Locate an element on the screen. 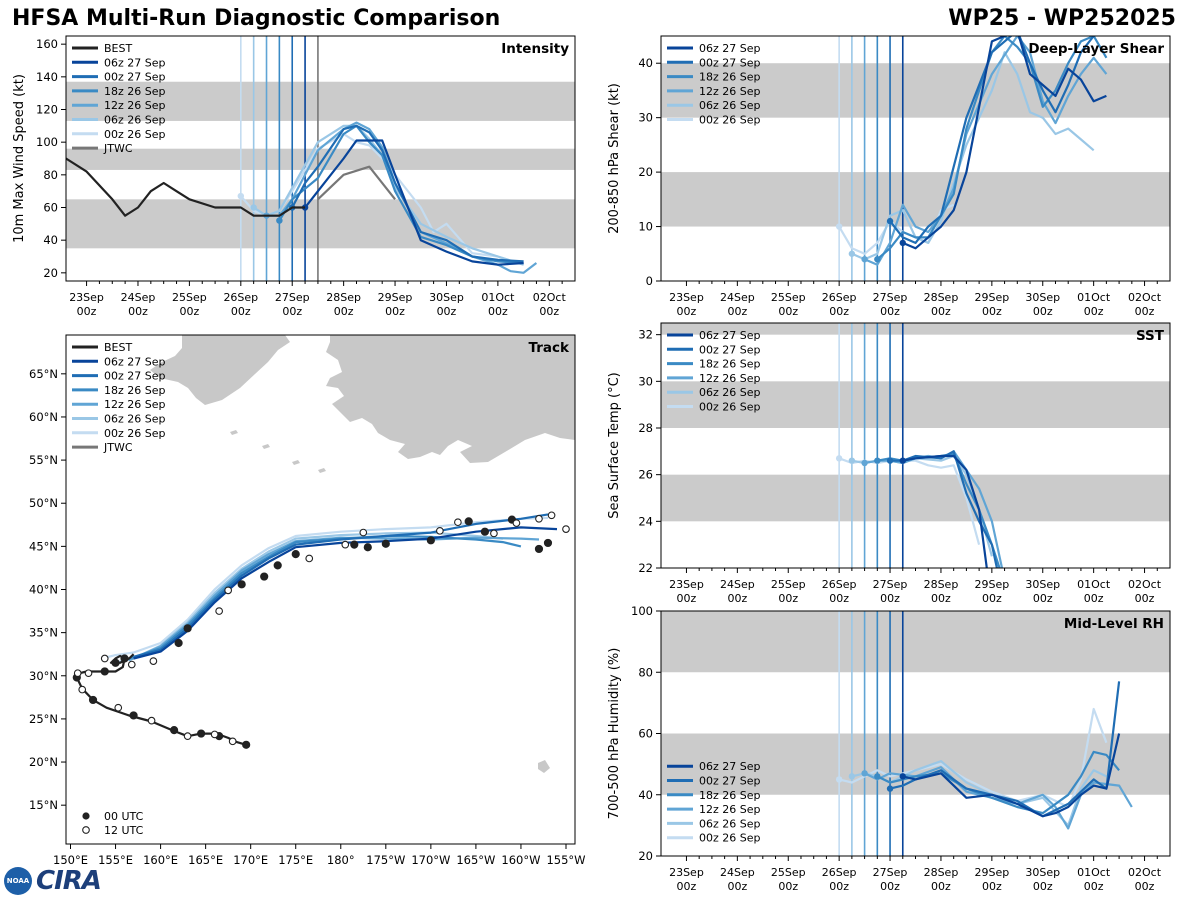  intensity-series-06z-26-sep is located at coordinates (388, 195).